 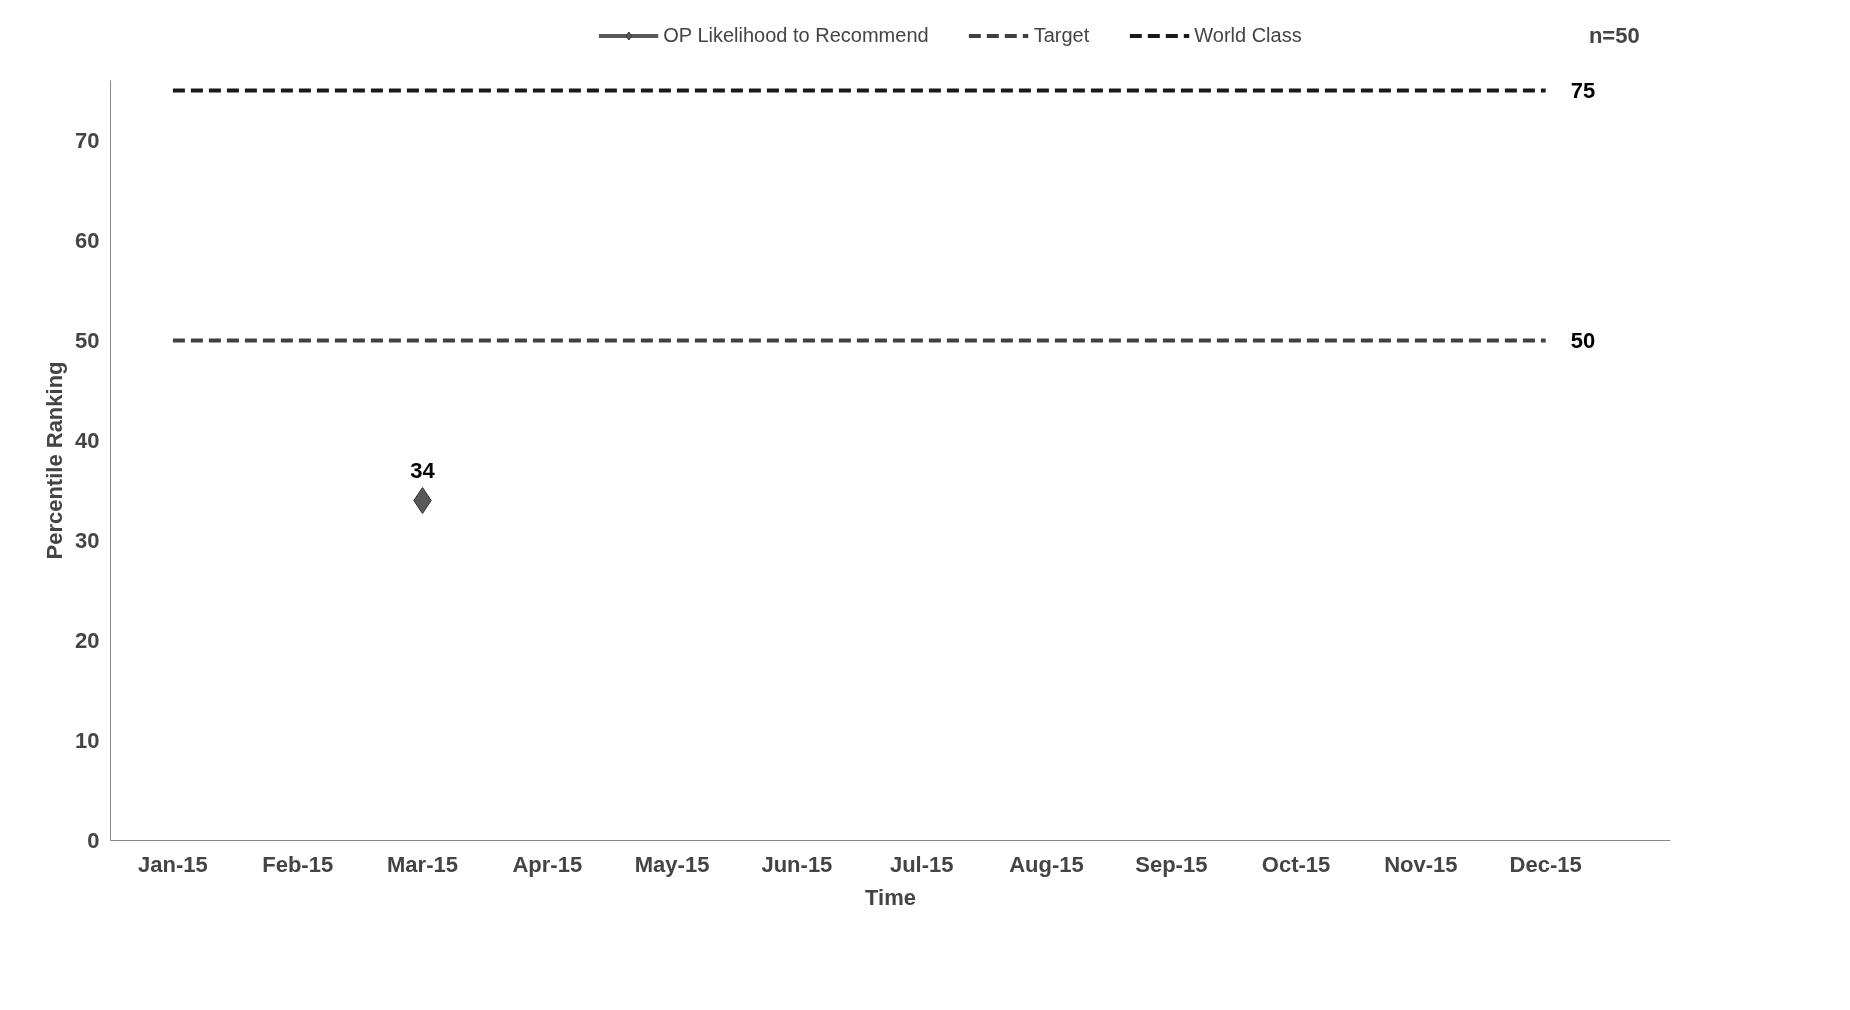 I want to click on y-tick-label: 0, so click(x=93, y=840).